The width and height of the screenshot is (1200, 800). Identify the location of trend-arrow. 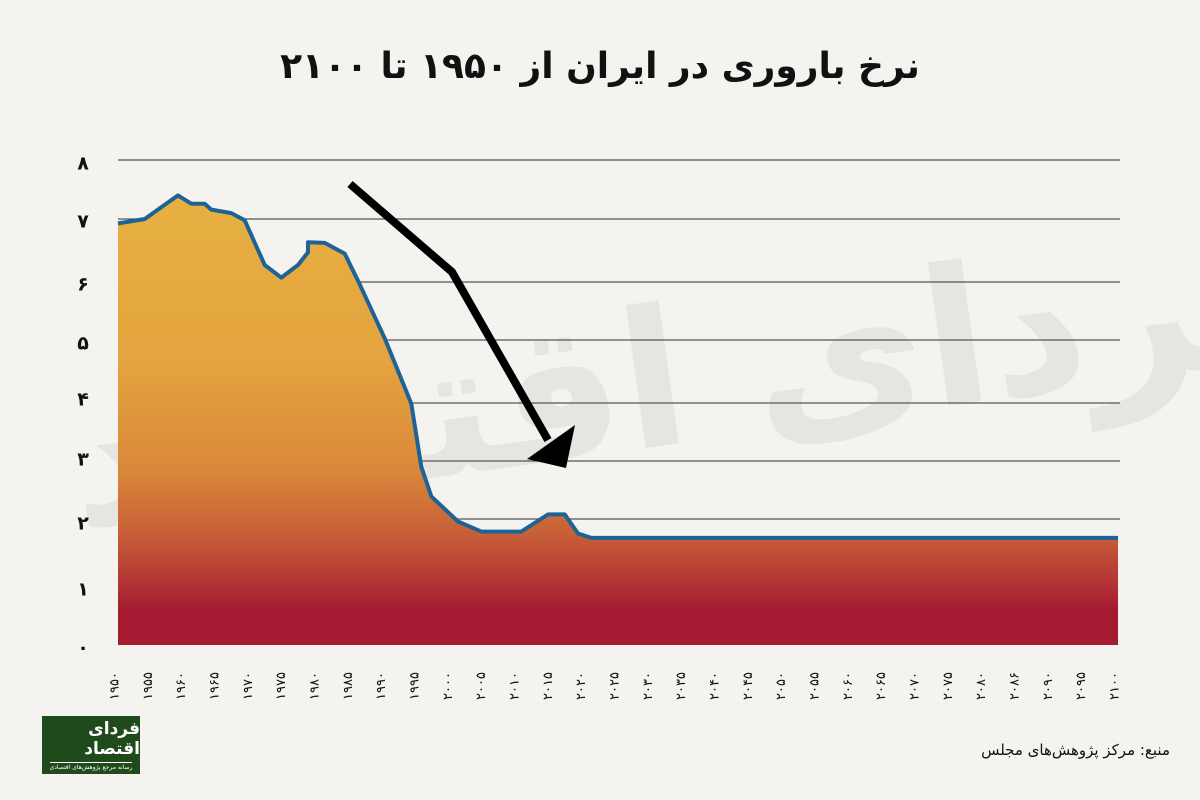
(461, 324).